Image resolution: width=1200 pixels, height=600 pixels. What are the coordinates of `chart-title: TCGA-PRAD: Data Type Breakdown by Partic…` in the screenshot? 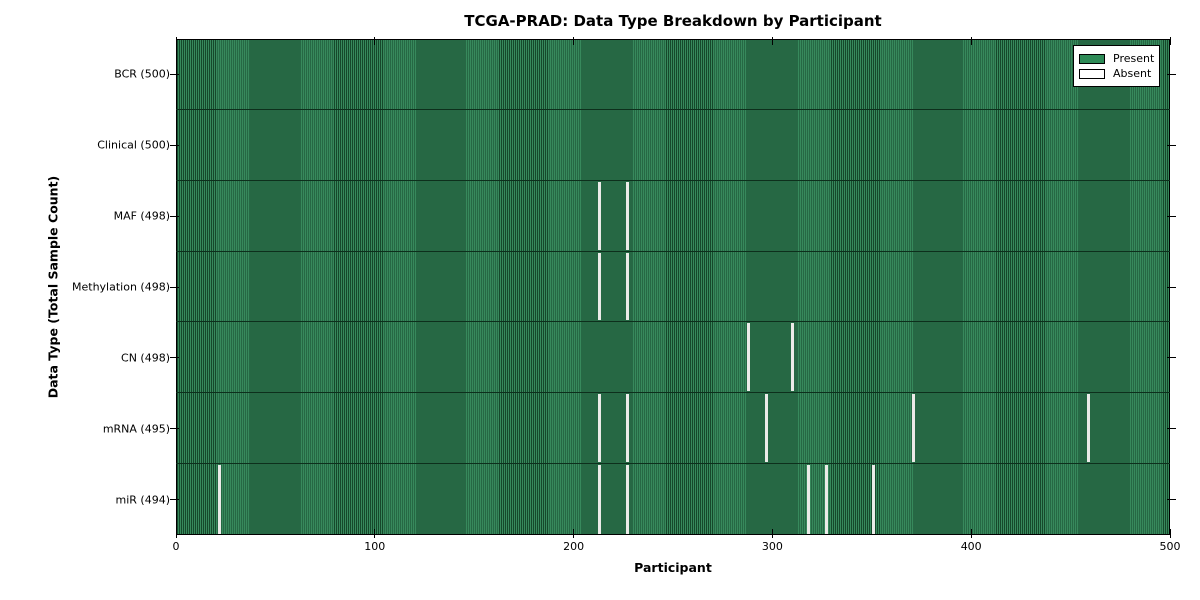 It's located at (673, 21).